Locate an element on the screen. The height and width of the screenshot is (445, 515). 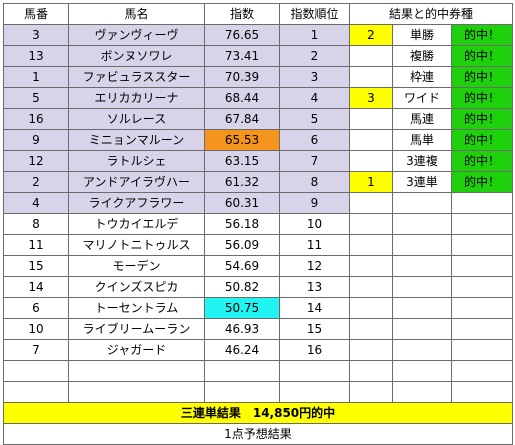
horse-row: 5 エリカカリーナ 68.44 4 3 ワイド 的中！ is located at coordinates (258, 98).